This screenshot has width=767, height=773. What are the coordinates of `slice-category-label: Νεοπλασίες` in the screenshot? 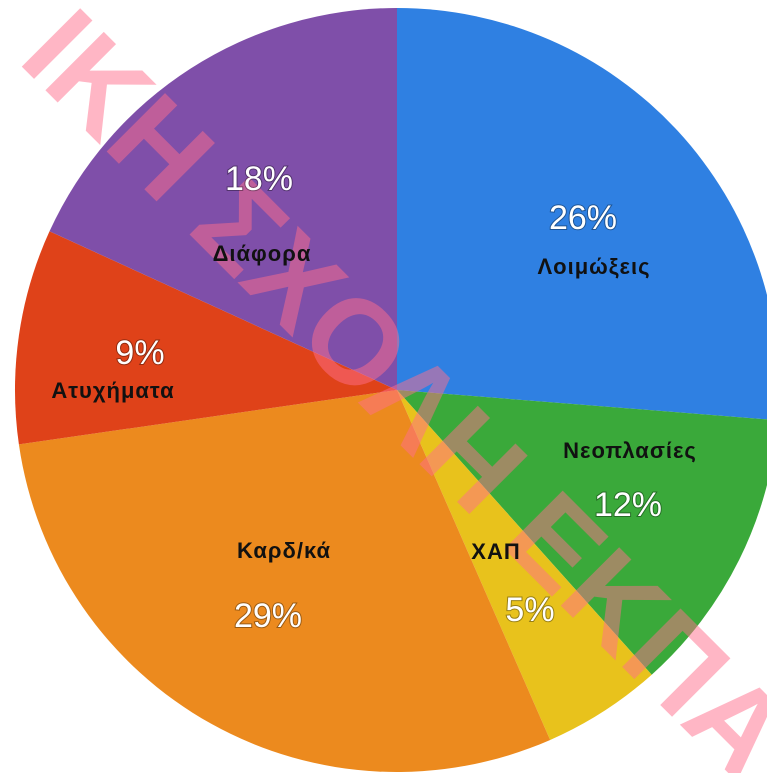 It's located at (630, 450).